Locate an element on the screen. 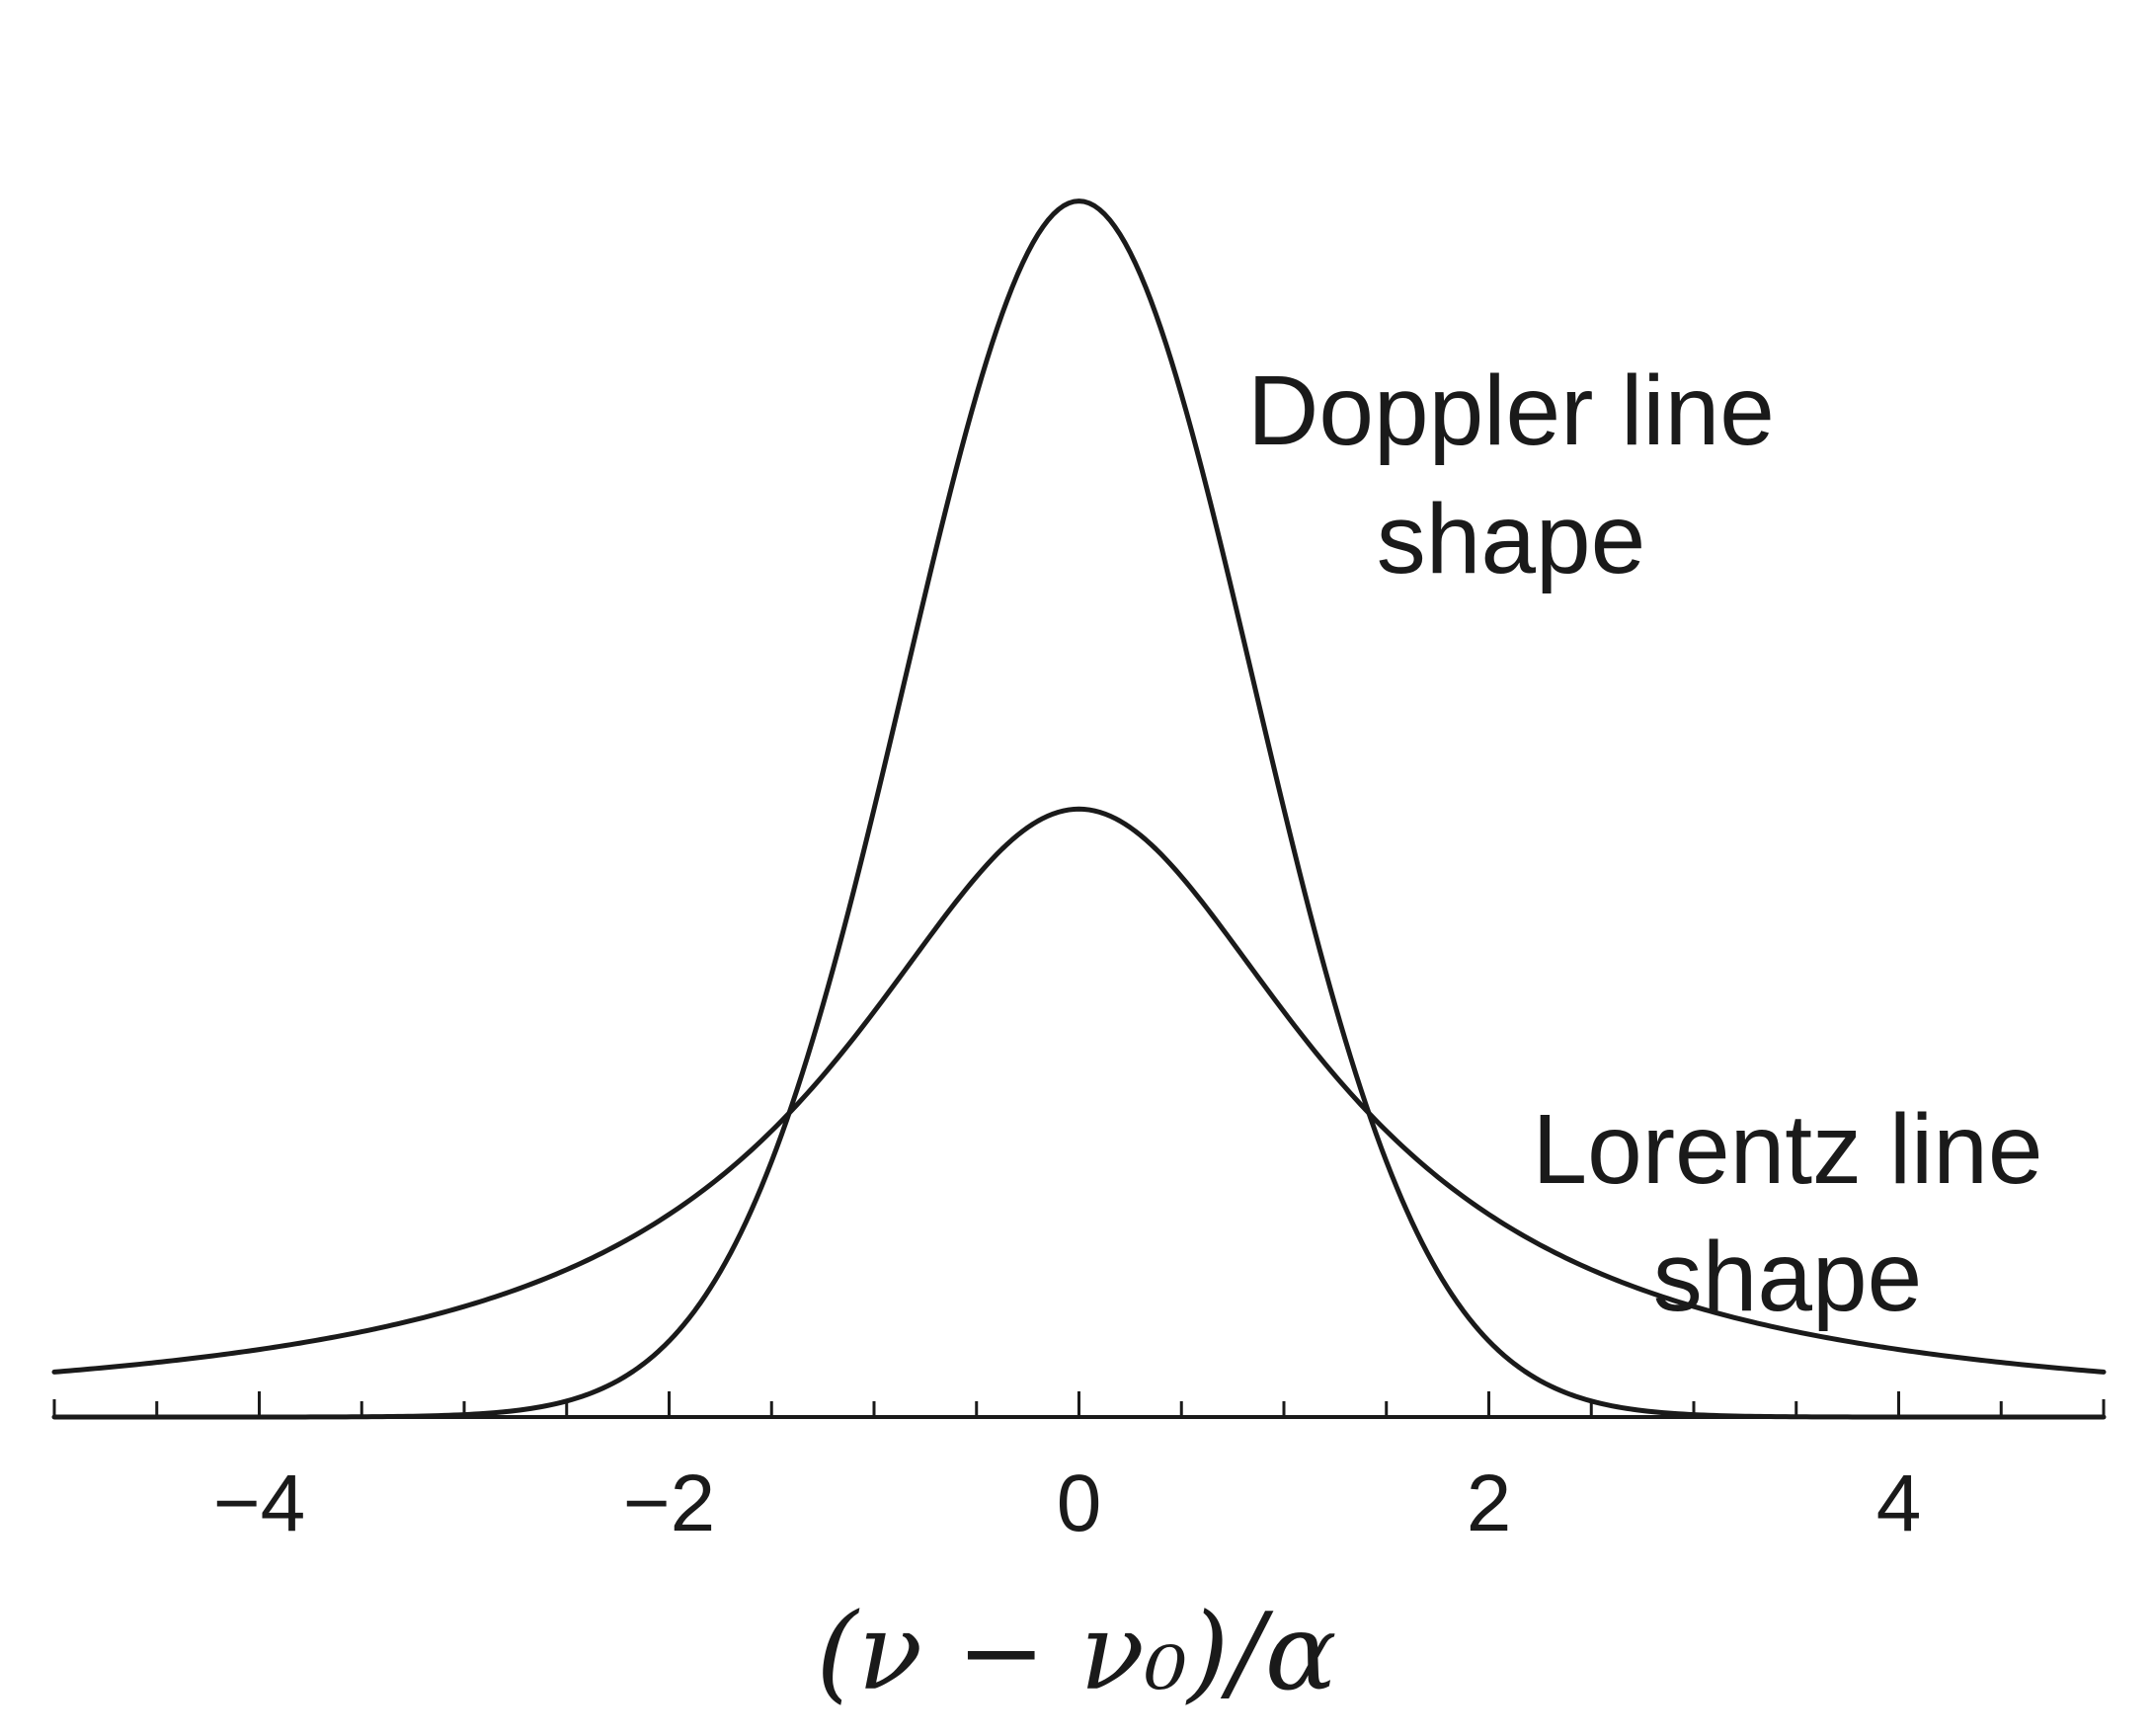 The width and height of the screenshot is (2153, 1736). x-axis-title: (ν − ν₀)/α is located at coordinates (1076, 1652).